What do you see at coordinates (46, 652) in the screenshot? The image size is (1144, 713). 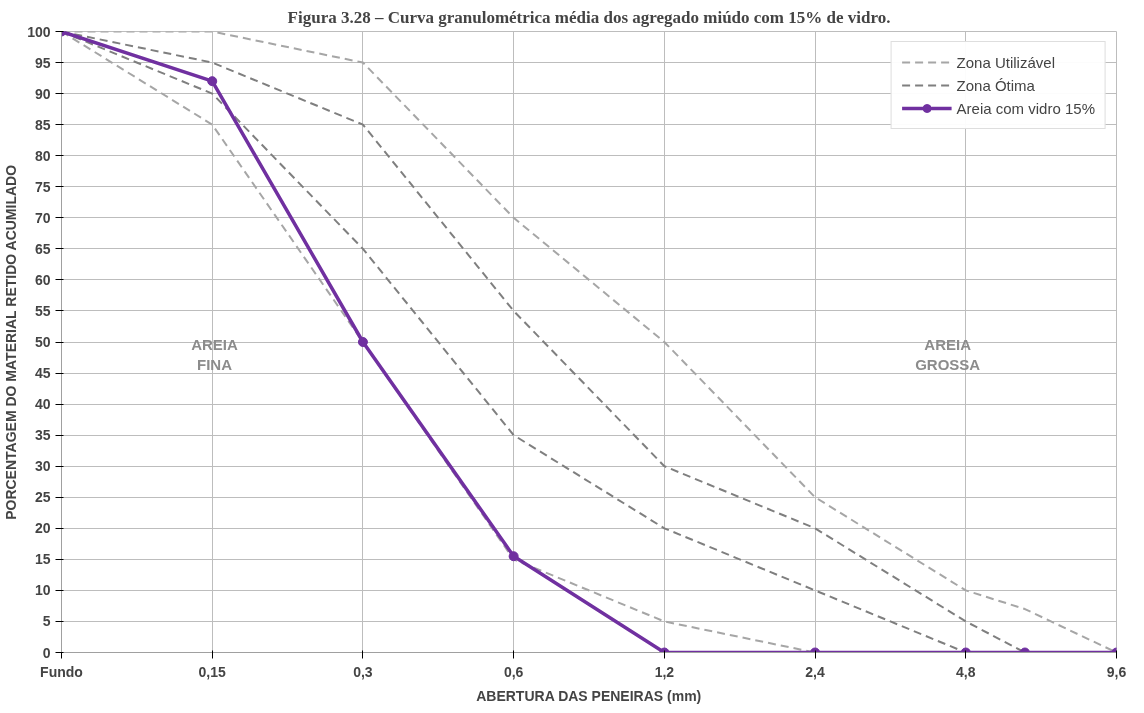 I see `y-tick-label: 0` at bounding box center [46, 652].